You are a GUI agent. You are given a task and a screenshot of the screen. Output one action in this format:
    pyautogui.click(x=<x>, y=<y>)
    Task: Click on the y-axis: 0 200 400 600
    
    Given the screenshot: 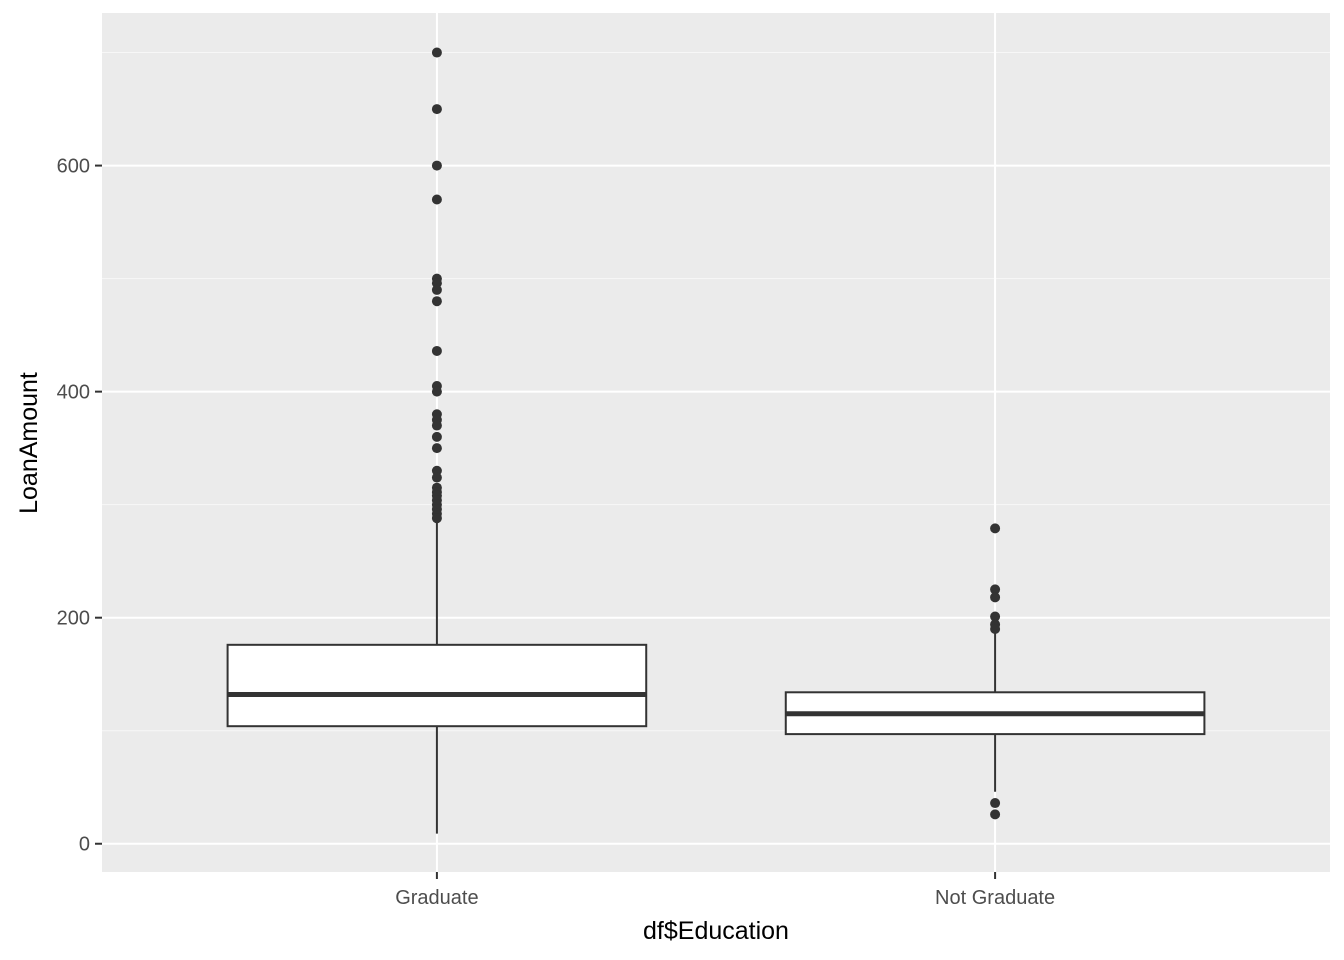 What is the action you would take?
    pyautogui.click(x=79, y=506)
    